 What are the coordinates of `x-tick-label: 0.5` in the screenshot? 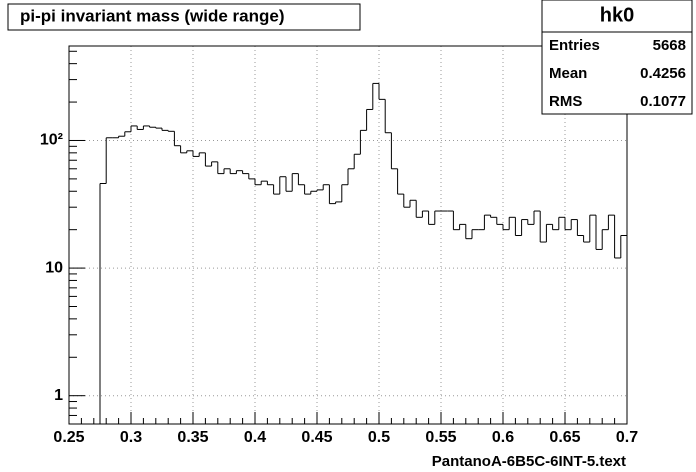 It's located at (379, 437).